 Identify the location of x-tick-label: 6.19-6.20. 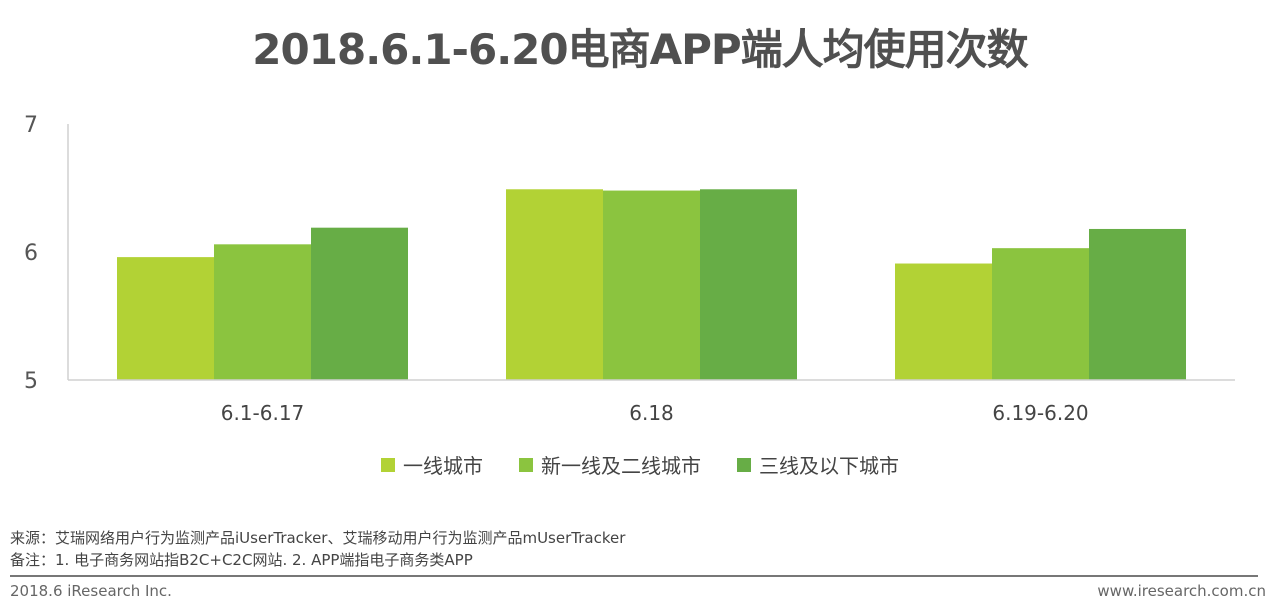
(1040, 413).